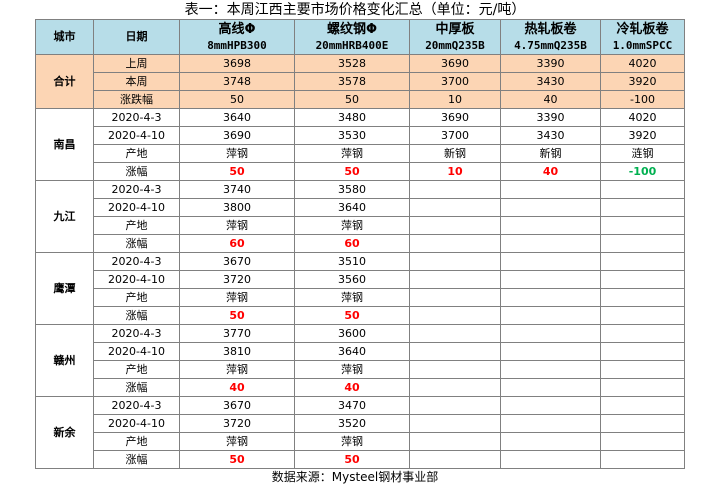 The width and height of the screenshot is (710, 489). I want to click on summary-value: 3748, so click(237, 81).